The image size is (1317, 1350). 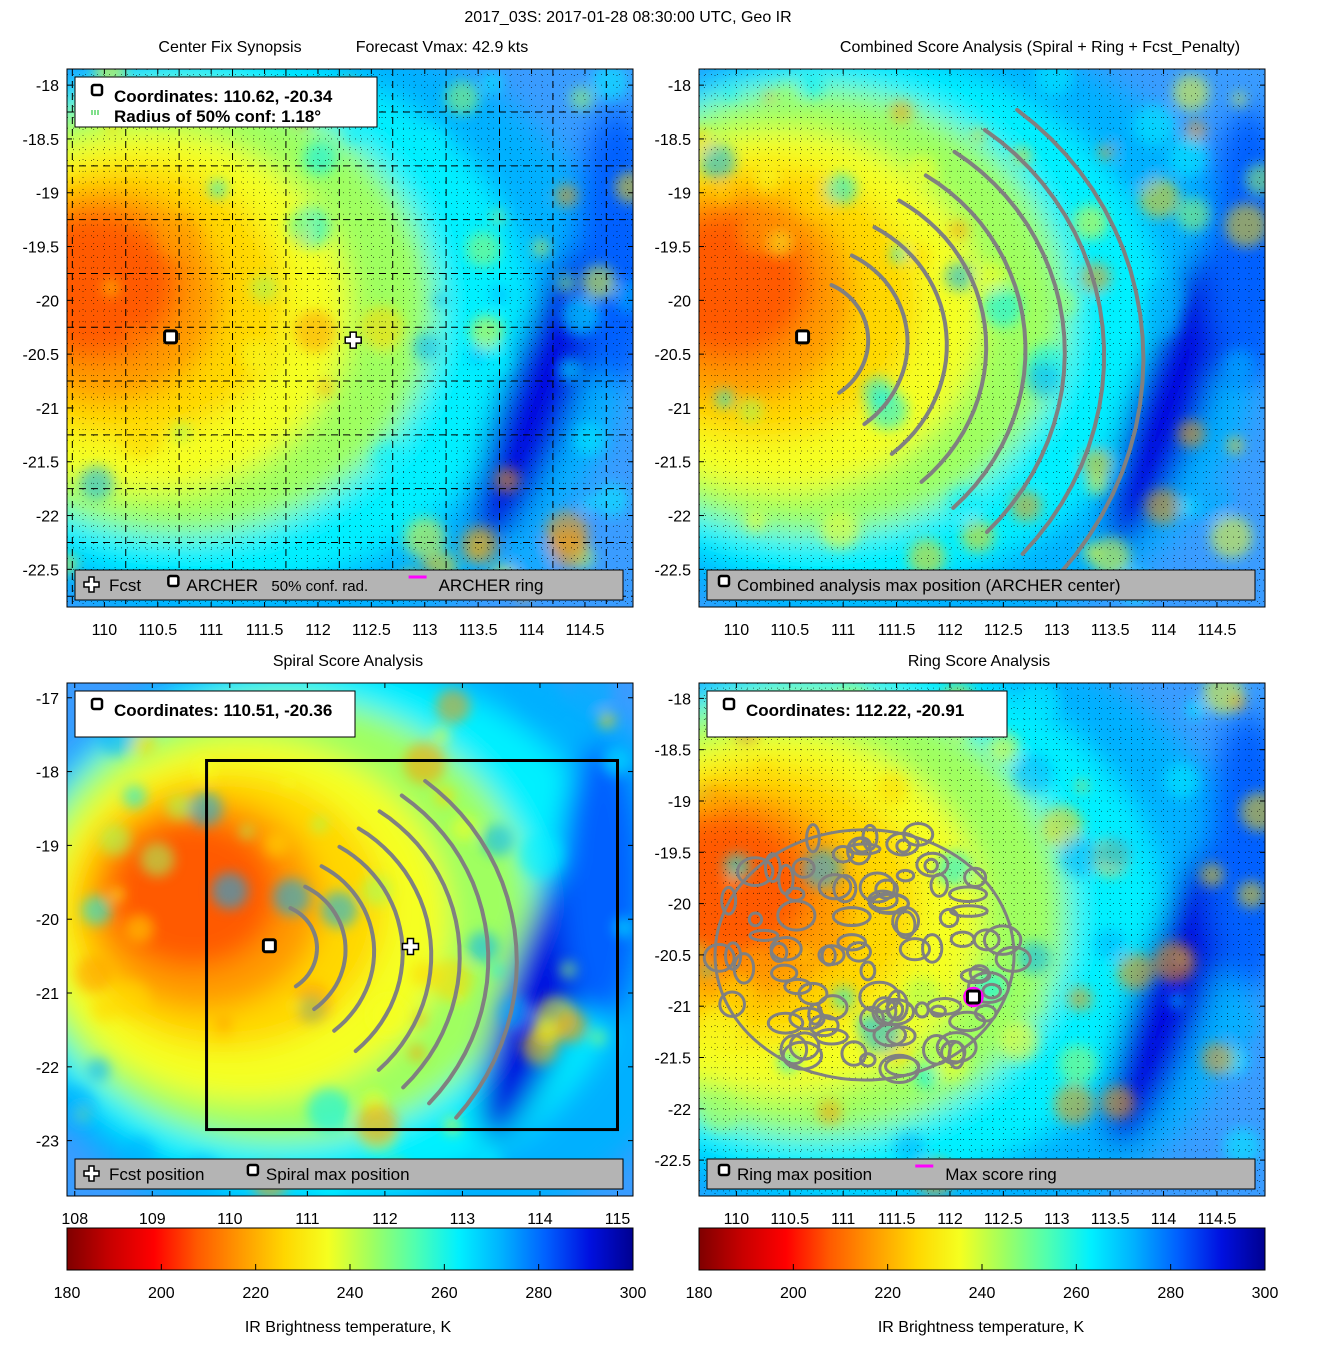 What do you see at coordinates (673, 956) in the screenshot?
I see `y-tick-label: -20.5` at bounding box center [673, 956].